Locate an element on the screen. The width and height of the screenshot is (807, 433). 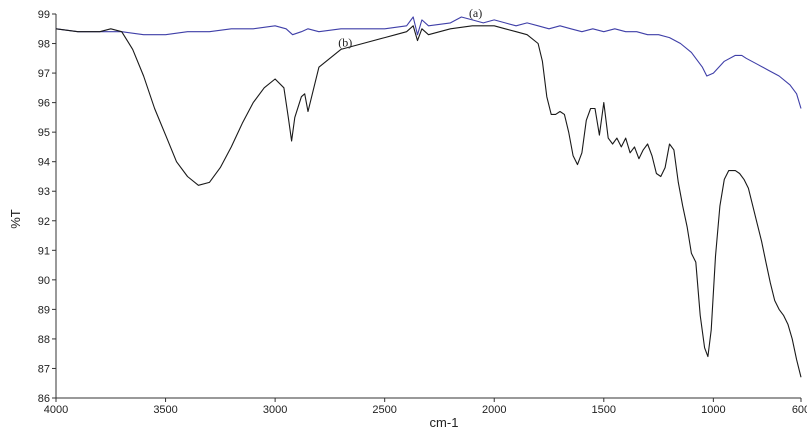
y-tick-label: 95 is located at coordinates (44, 133).